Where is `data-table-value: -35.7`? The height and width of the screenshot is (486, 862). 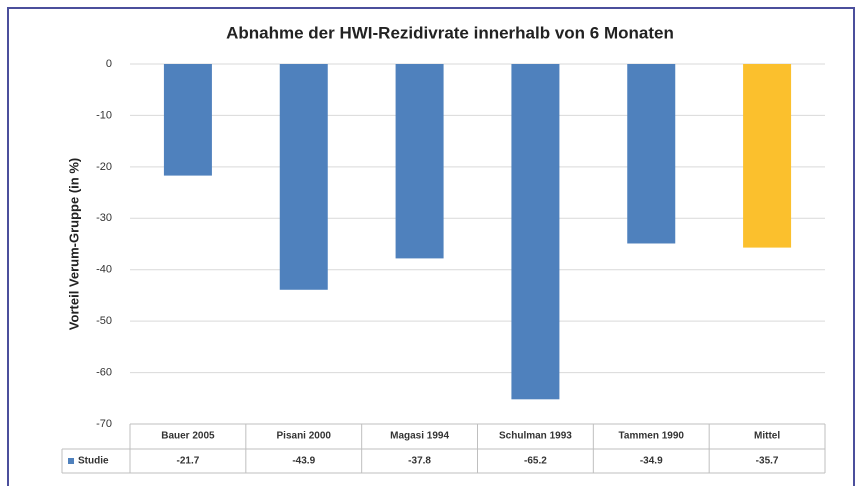 data-table-value: -35.7 is located at coordinates (767, 461).